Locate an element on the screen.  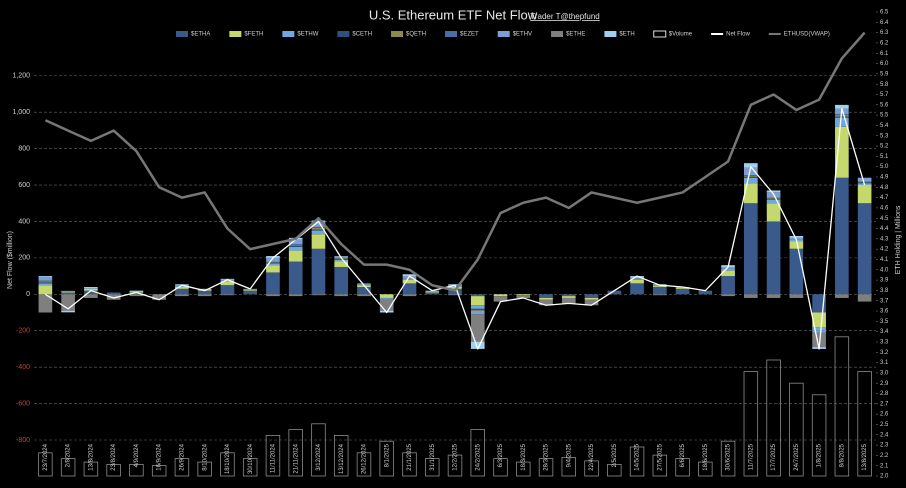
x-tick-label: 30/6/2025 is located at coordinates (729, 456).